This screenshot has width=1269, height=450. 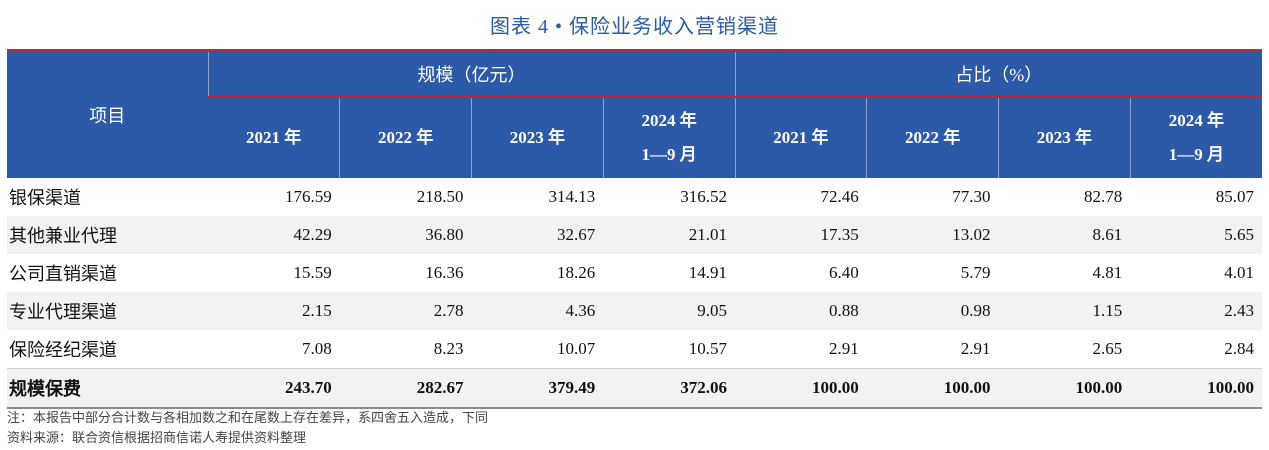 What do you see at coordinates (63, 274) in the screenshot?
I see `row-label: 公司直销渠道` at bounding box center [63, 274].